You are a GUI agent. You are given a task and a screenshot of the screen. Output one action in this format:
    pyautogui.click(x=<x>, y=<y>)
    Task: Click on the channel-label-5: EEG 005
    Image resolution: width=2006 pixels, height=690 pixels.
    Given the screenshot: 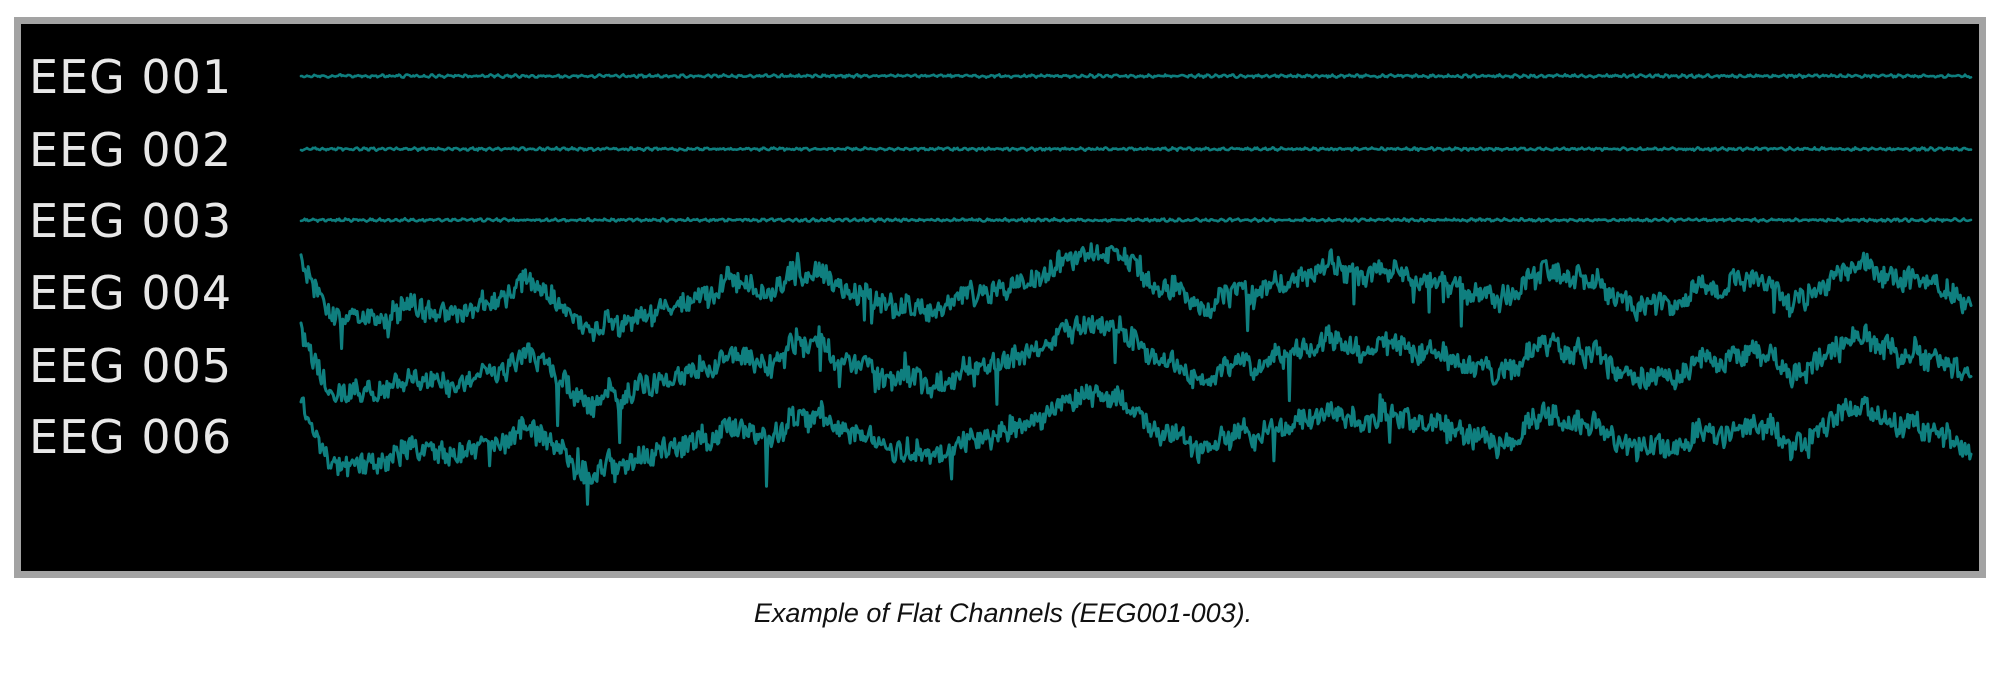 What is the action you would take?
    pyautogui.click(x=130, y=366)
    